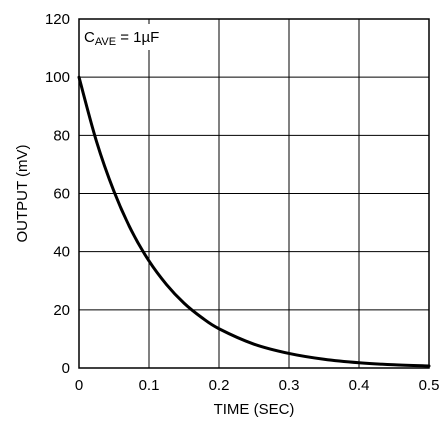 The image size is (444, 423). I want to click on y-tick-label-80: 80, so click(61, 135).